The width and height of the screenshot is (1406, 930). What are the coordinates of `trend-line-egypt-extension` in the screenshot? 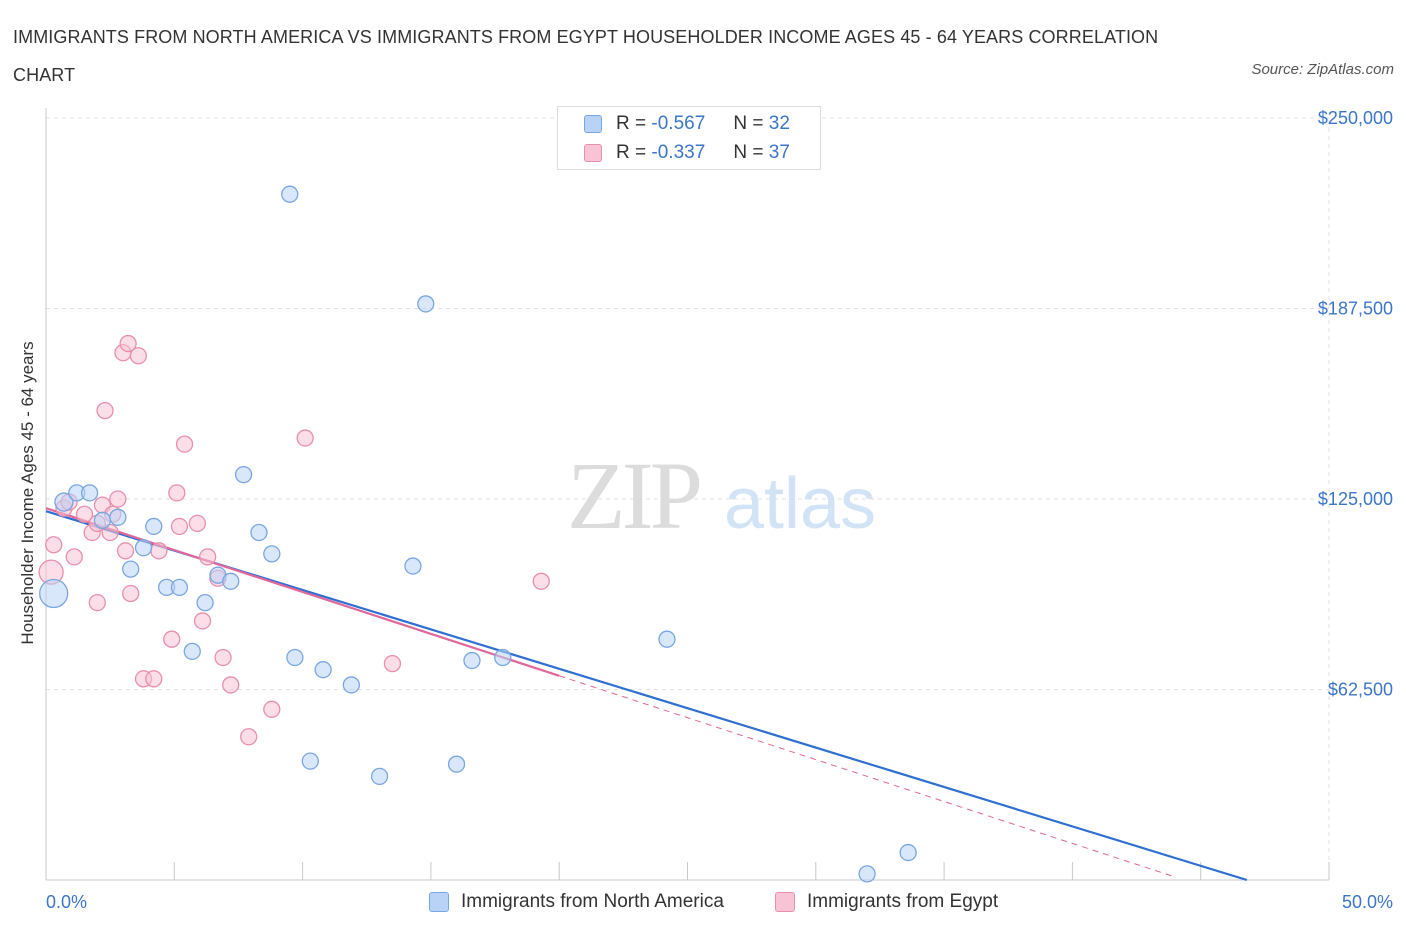 It's located at (867, 776).